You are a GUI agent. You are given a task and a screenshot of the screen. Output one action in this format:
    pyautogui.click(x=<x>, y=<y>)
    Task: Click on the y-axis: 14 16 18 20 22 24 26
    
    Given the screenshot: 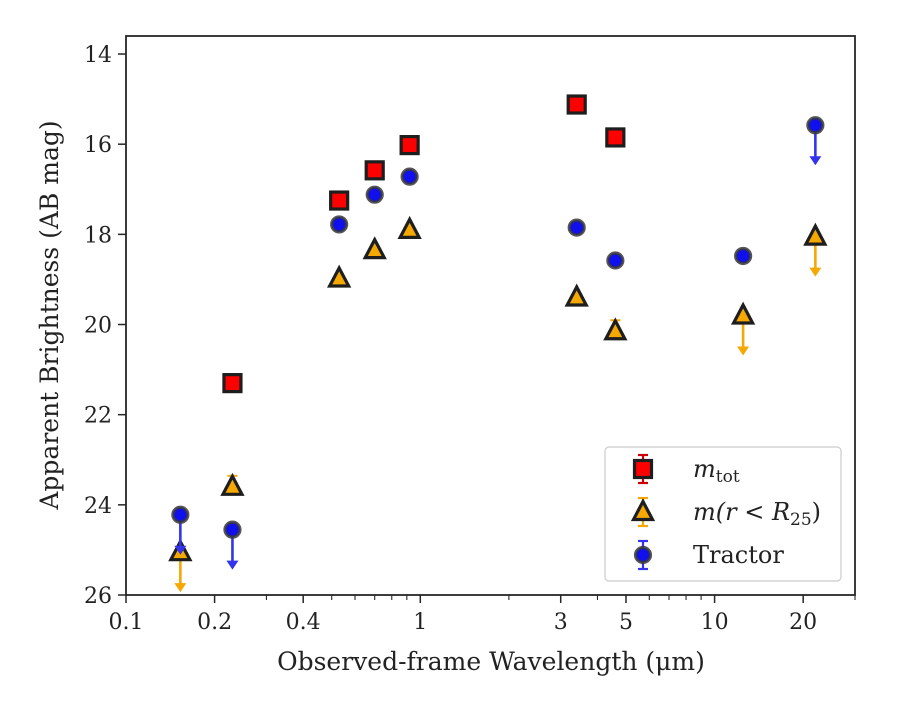 What is the action you would take?
    pyautogui.click(x=105, y=326)
    